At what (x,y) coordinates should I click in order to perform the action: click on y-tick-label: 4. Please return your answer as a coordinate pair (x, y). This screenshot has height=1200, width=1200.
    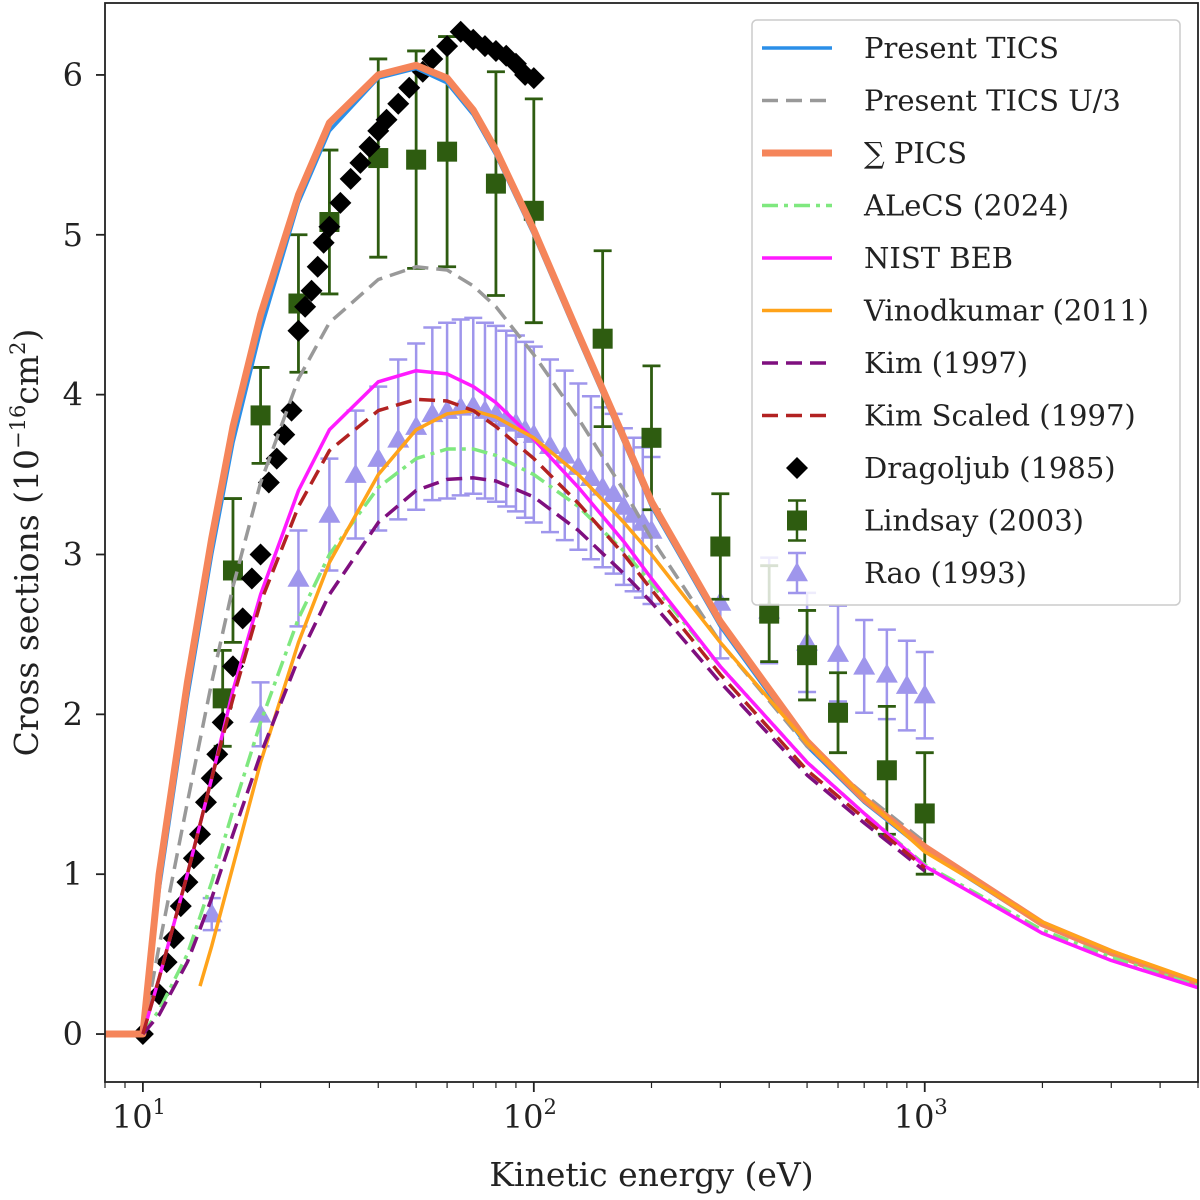
    Looking at the image, I should click on (73, 395).